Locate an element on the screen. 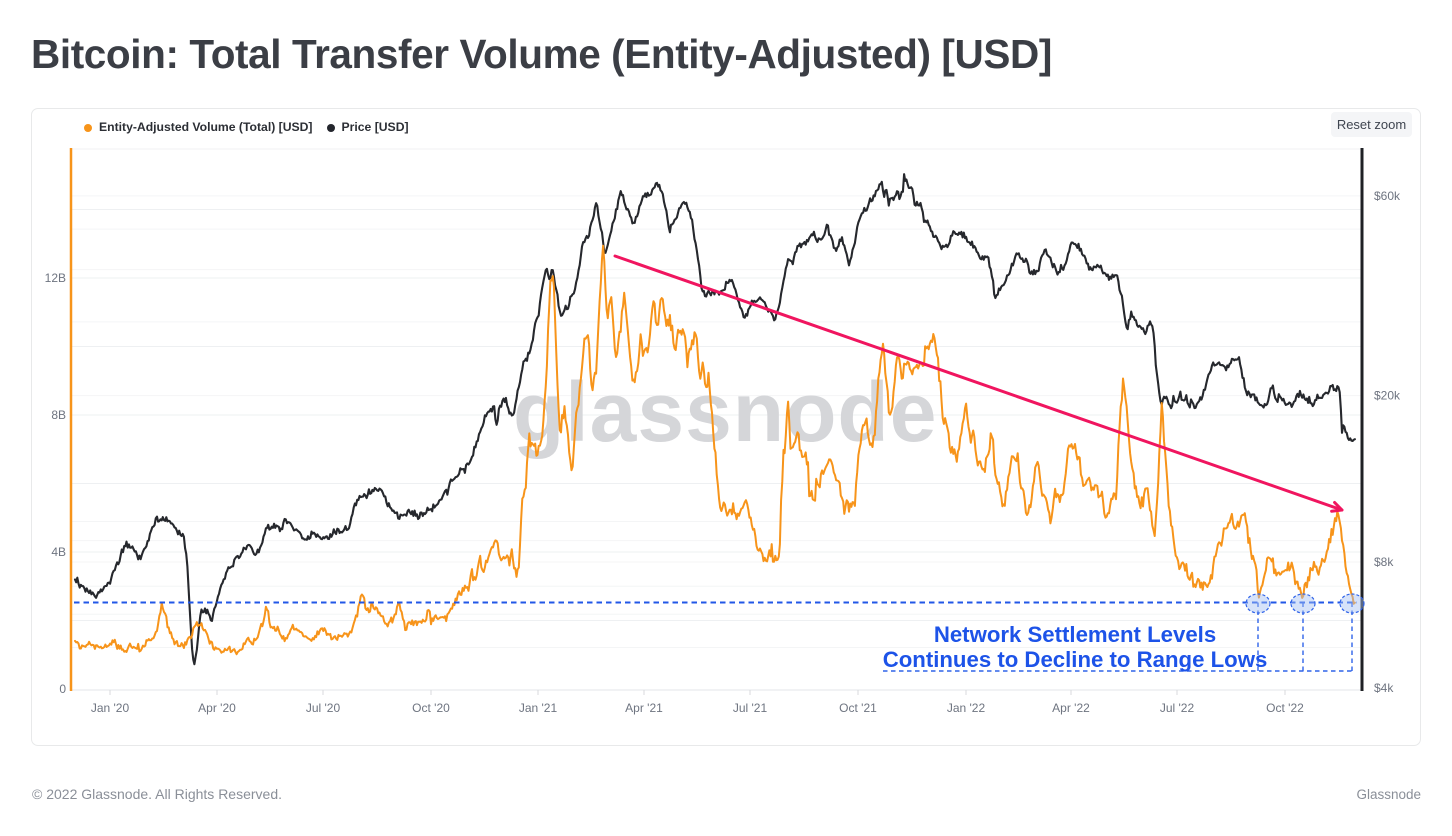 This screenshot has width=1452, height=836. svg-text: Jan '21 is located at coordinates (538, 708).